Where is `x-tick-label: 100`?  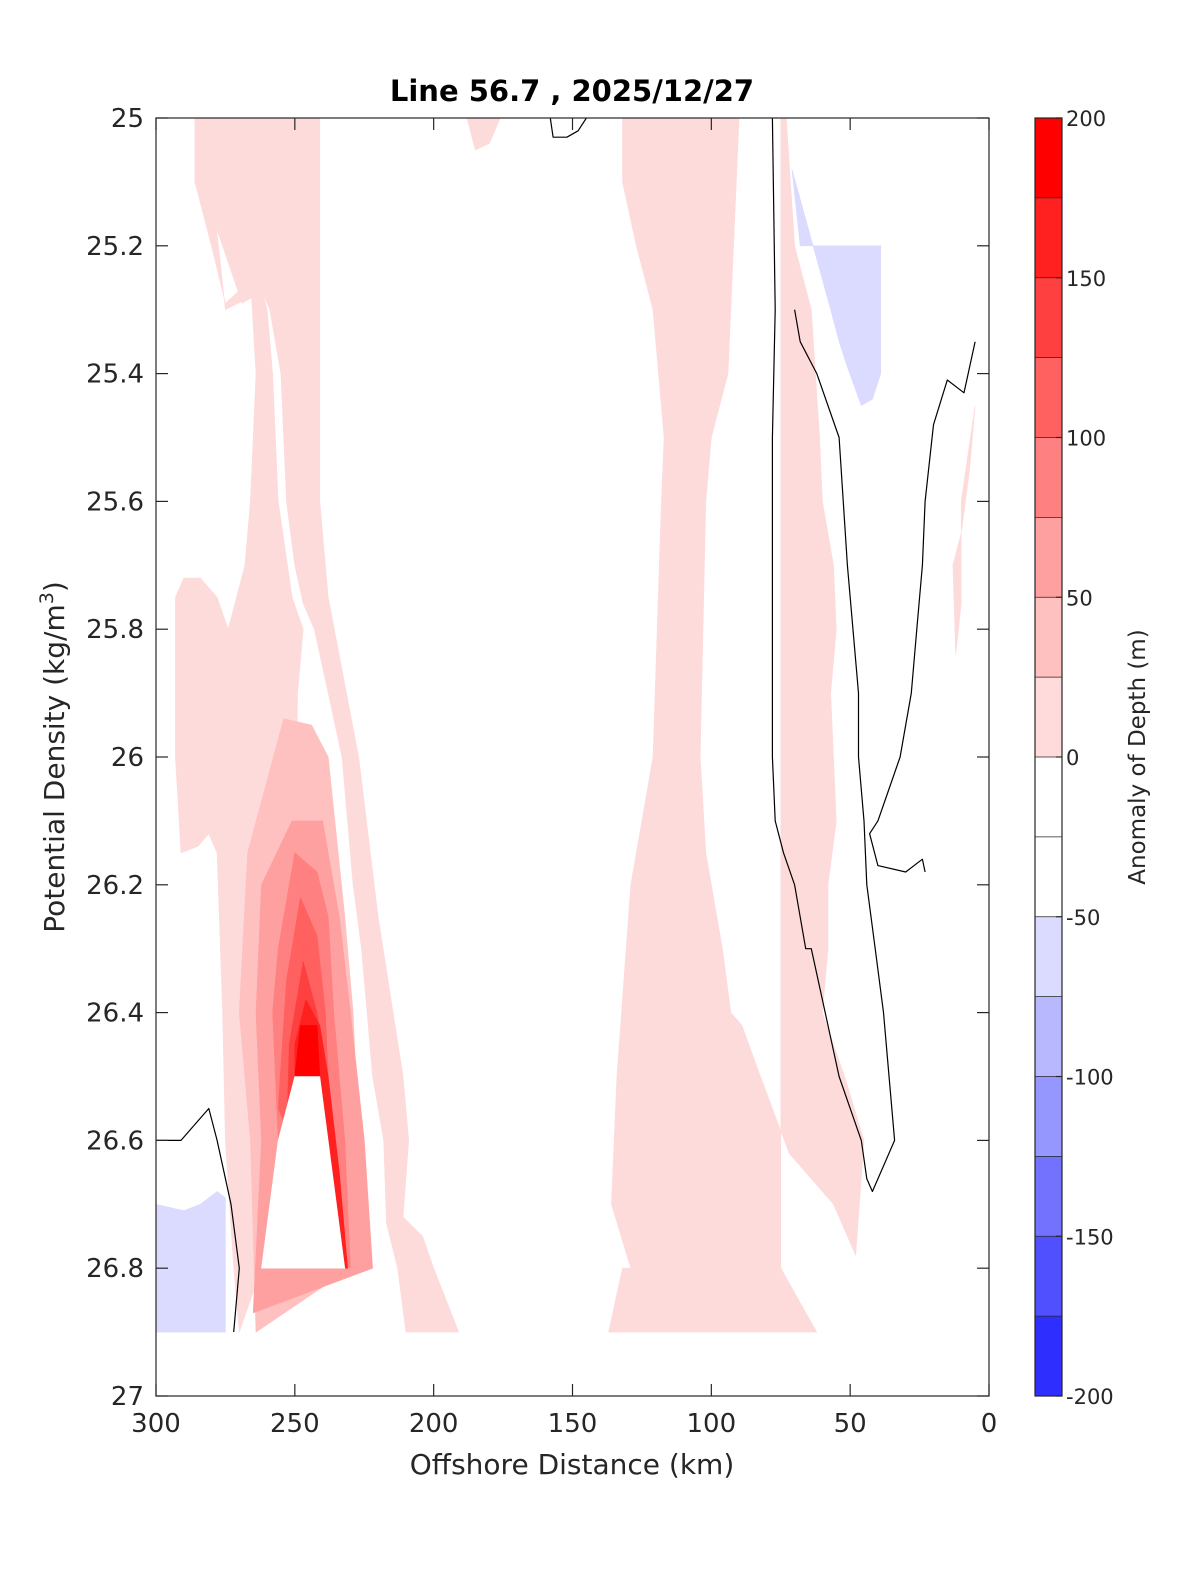 x-tick-label: 100 is located at coordinates (712, 1424).